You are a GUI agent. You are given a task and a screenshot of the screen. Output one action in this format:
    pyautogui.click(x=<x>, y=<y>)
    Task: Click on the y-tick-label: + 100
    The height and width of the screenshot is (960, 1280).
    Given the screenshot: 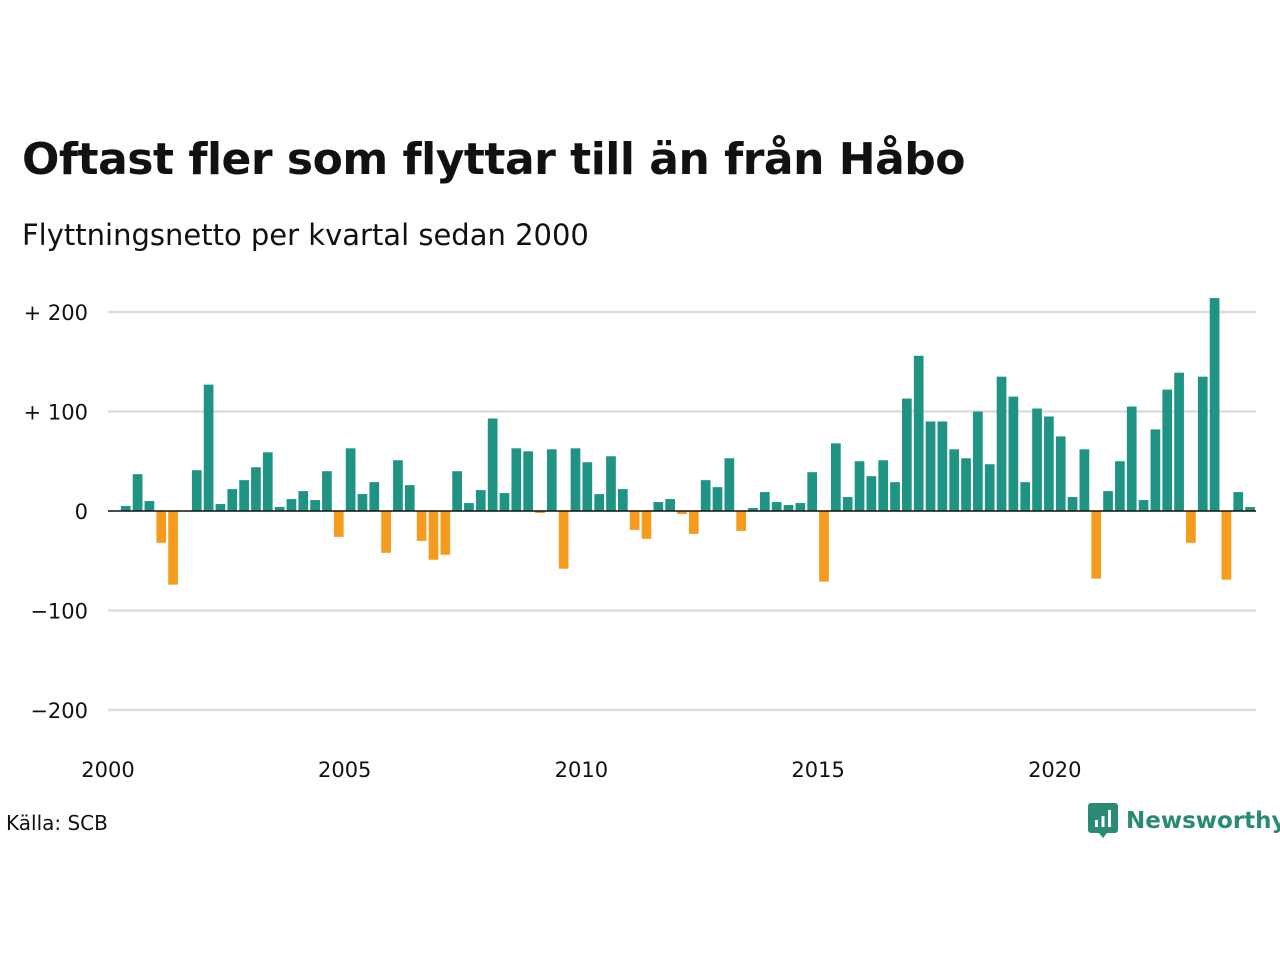 What is the action you would take?
    pyautogui.click(x=56, y=413)
    